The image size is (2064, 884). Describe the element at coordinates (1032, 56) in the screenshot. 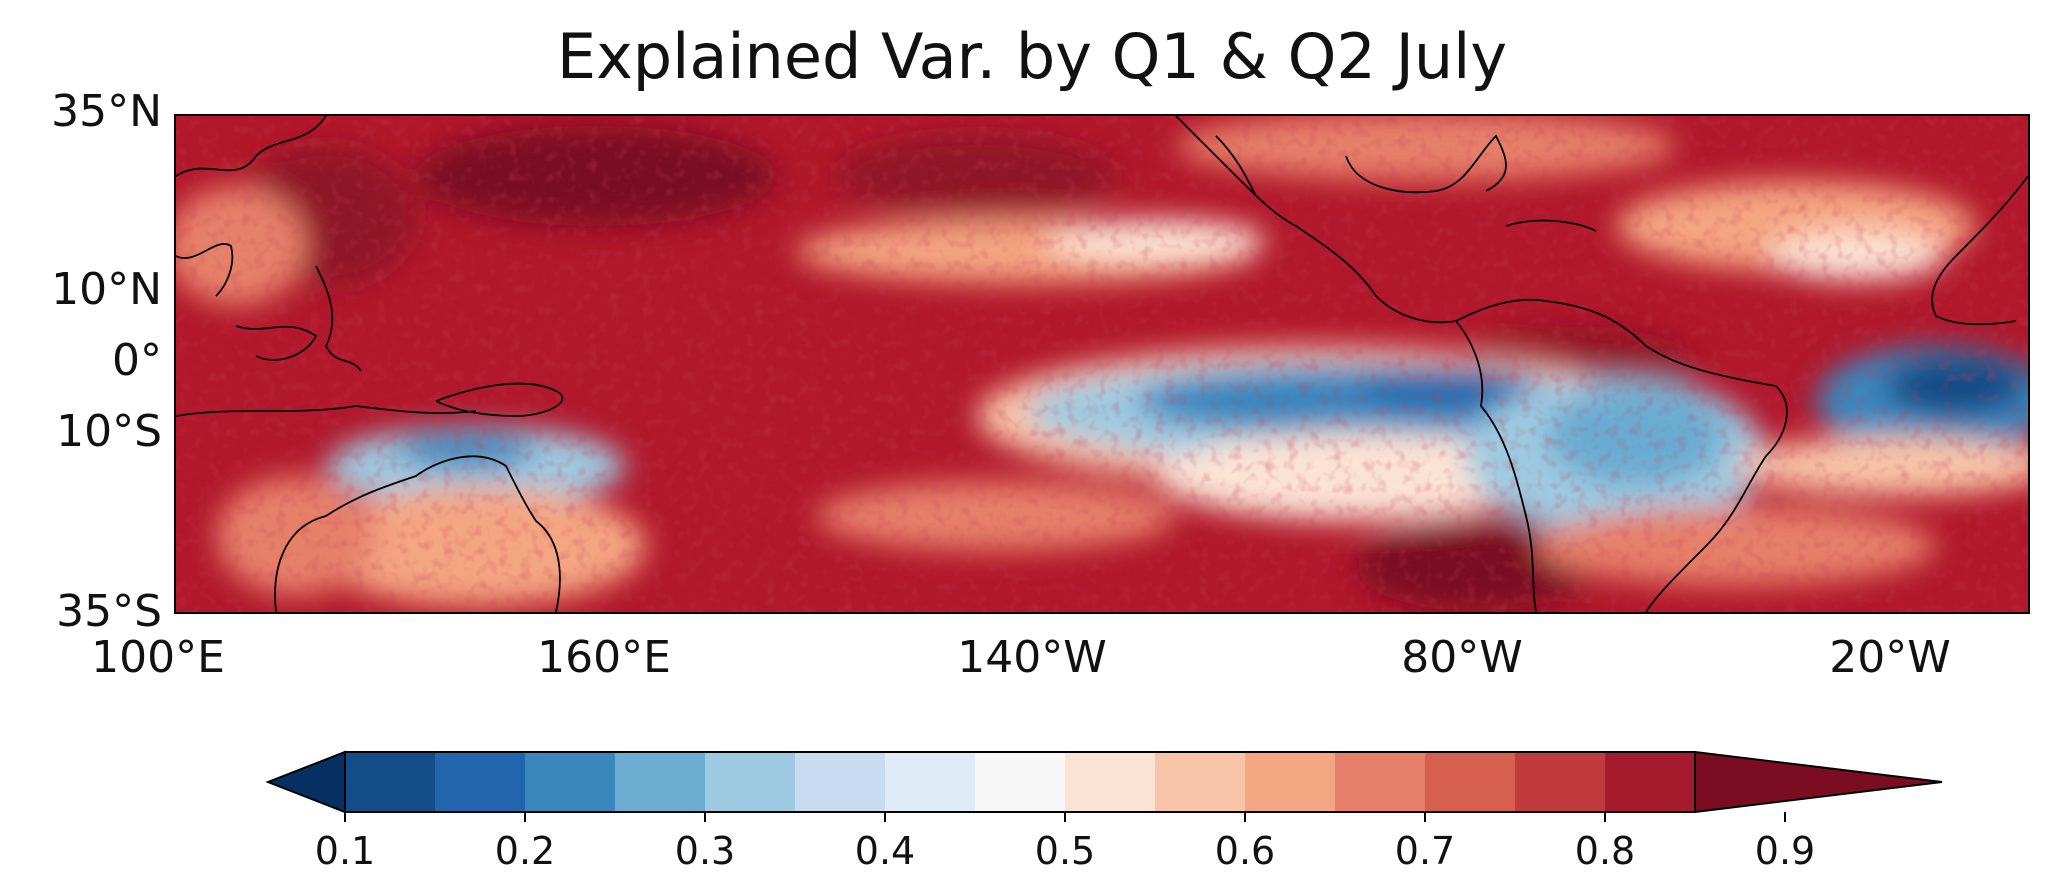

I see `map-title: Explained Var. by Q1 & Q2 July` at that location.